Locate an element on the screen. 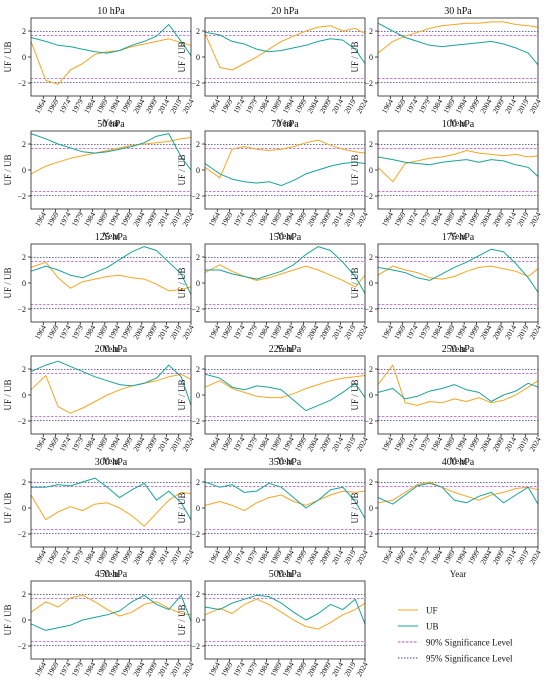 The image size is (550, 682). subplot-title: 250 hPa is located at coordinates (458, 349).